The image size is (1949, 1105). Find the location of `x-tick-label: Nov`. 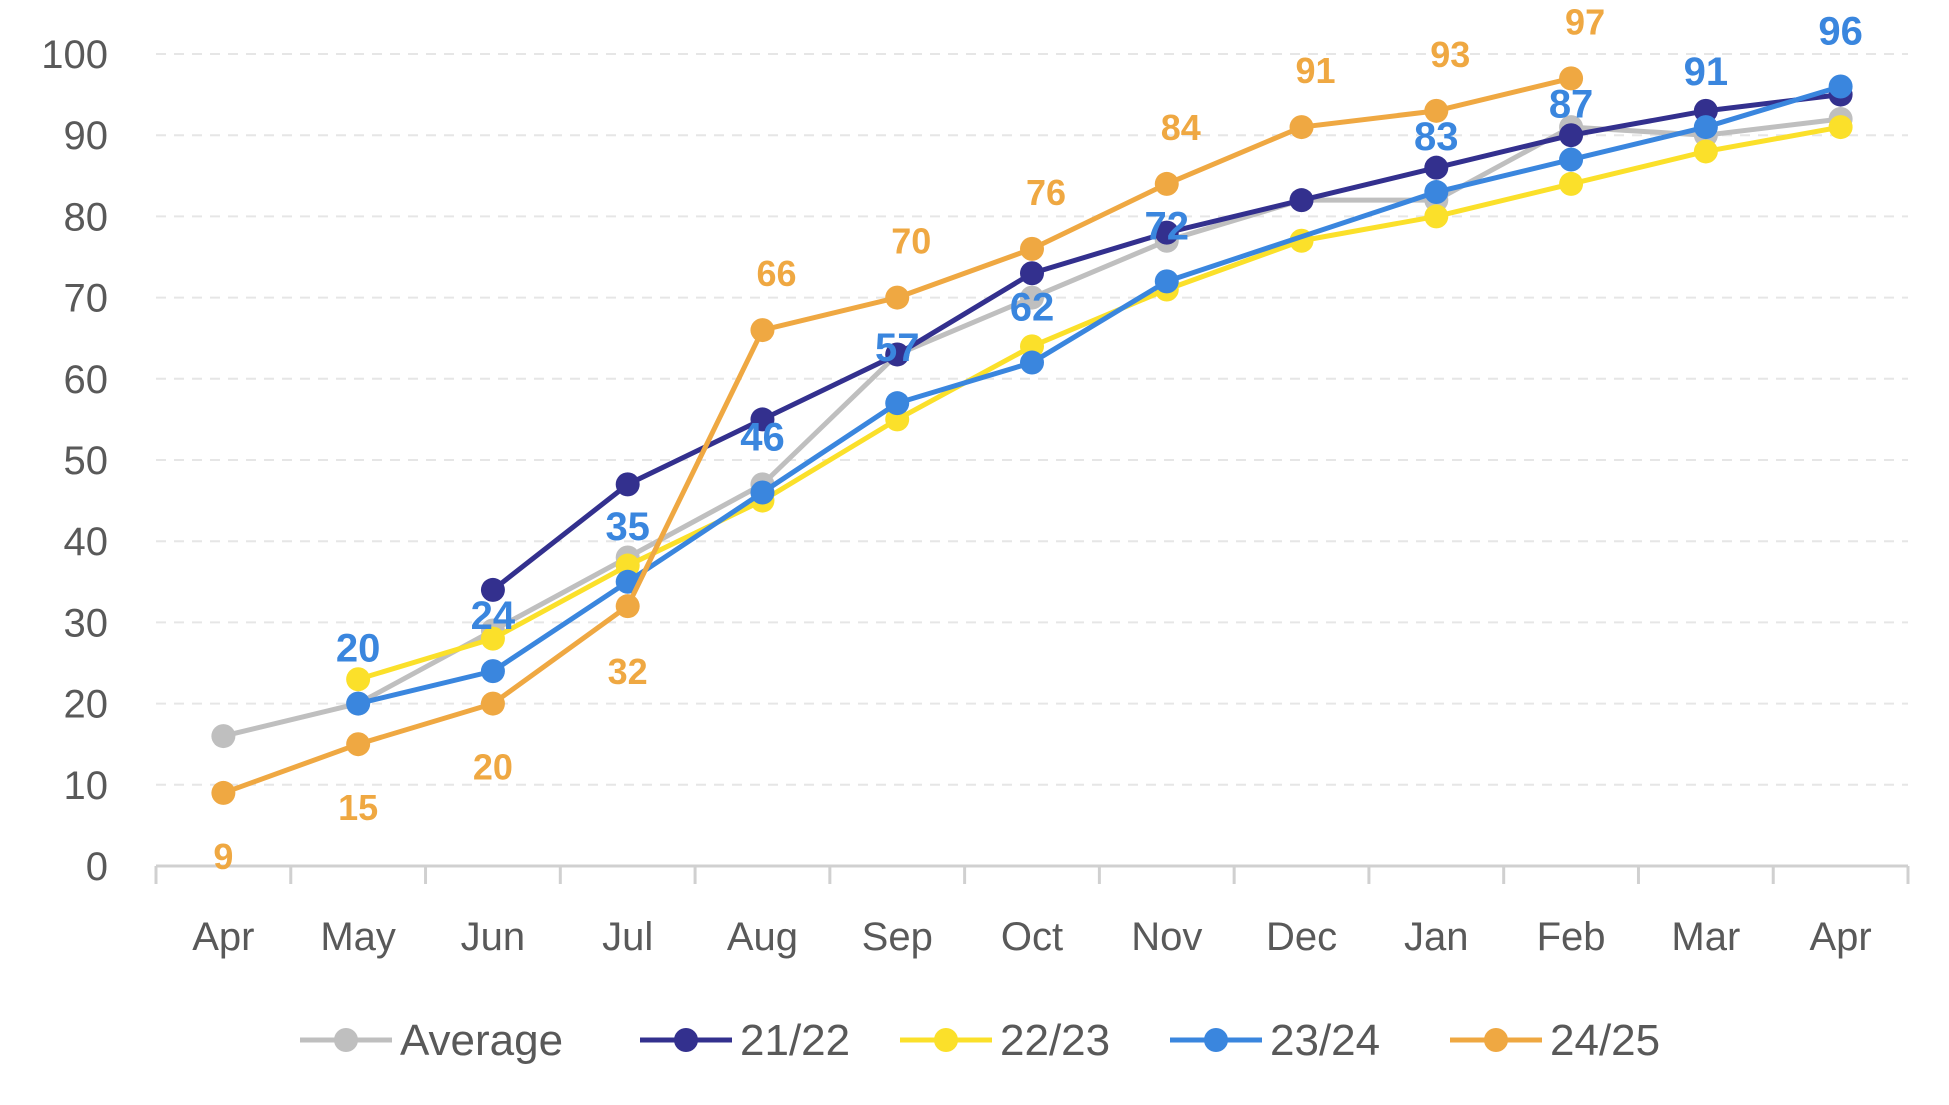

x-tick-label: Nov is located at coordinates (1166, 937).